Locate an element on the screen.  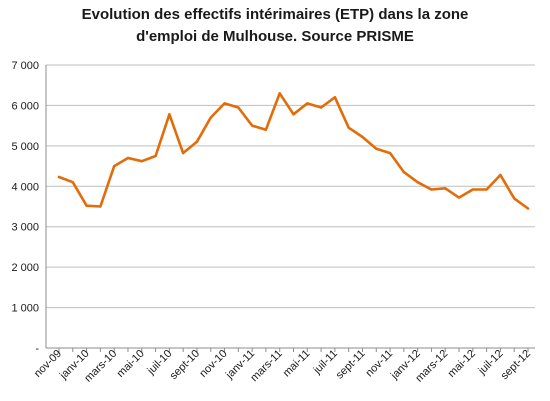
x-tick-label: nov-10 is located at coordinates (213, 364).